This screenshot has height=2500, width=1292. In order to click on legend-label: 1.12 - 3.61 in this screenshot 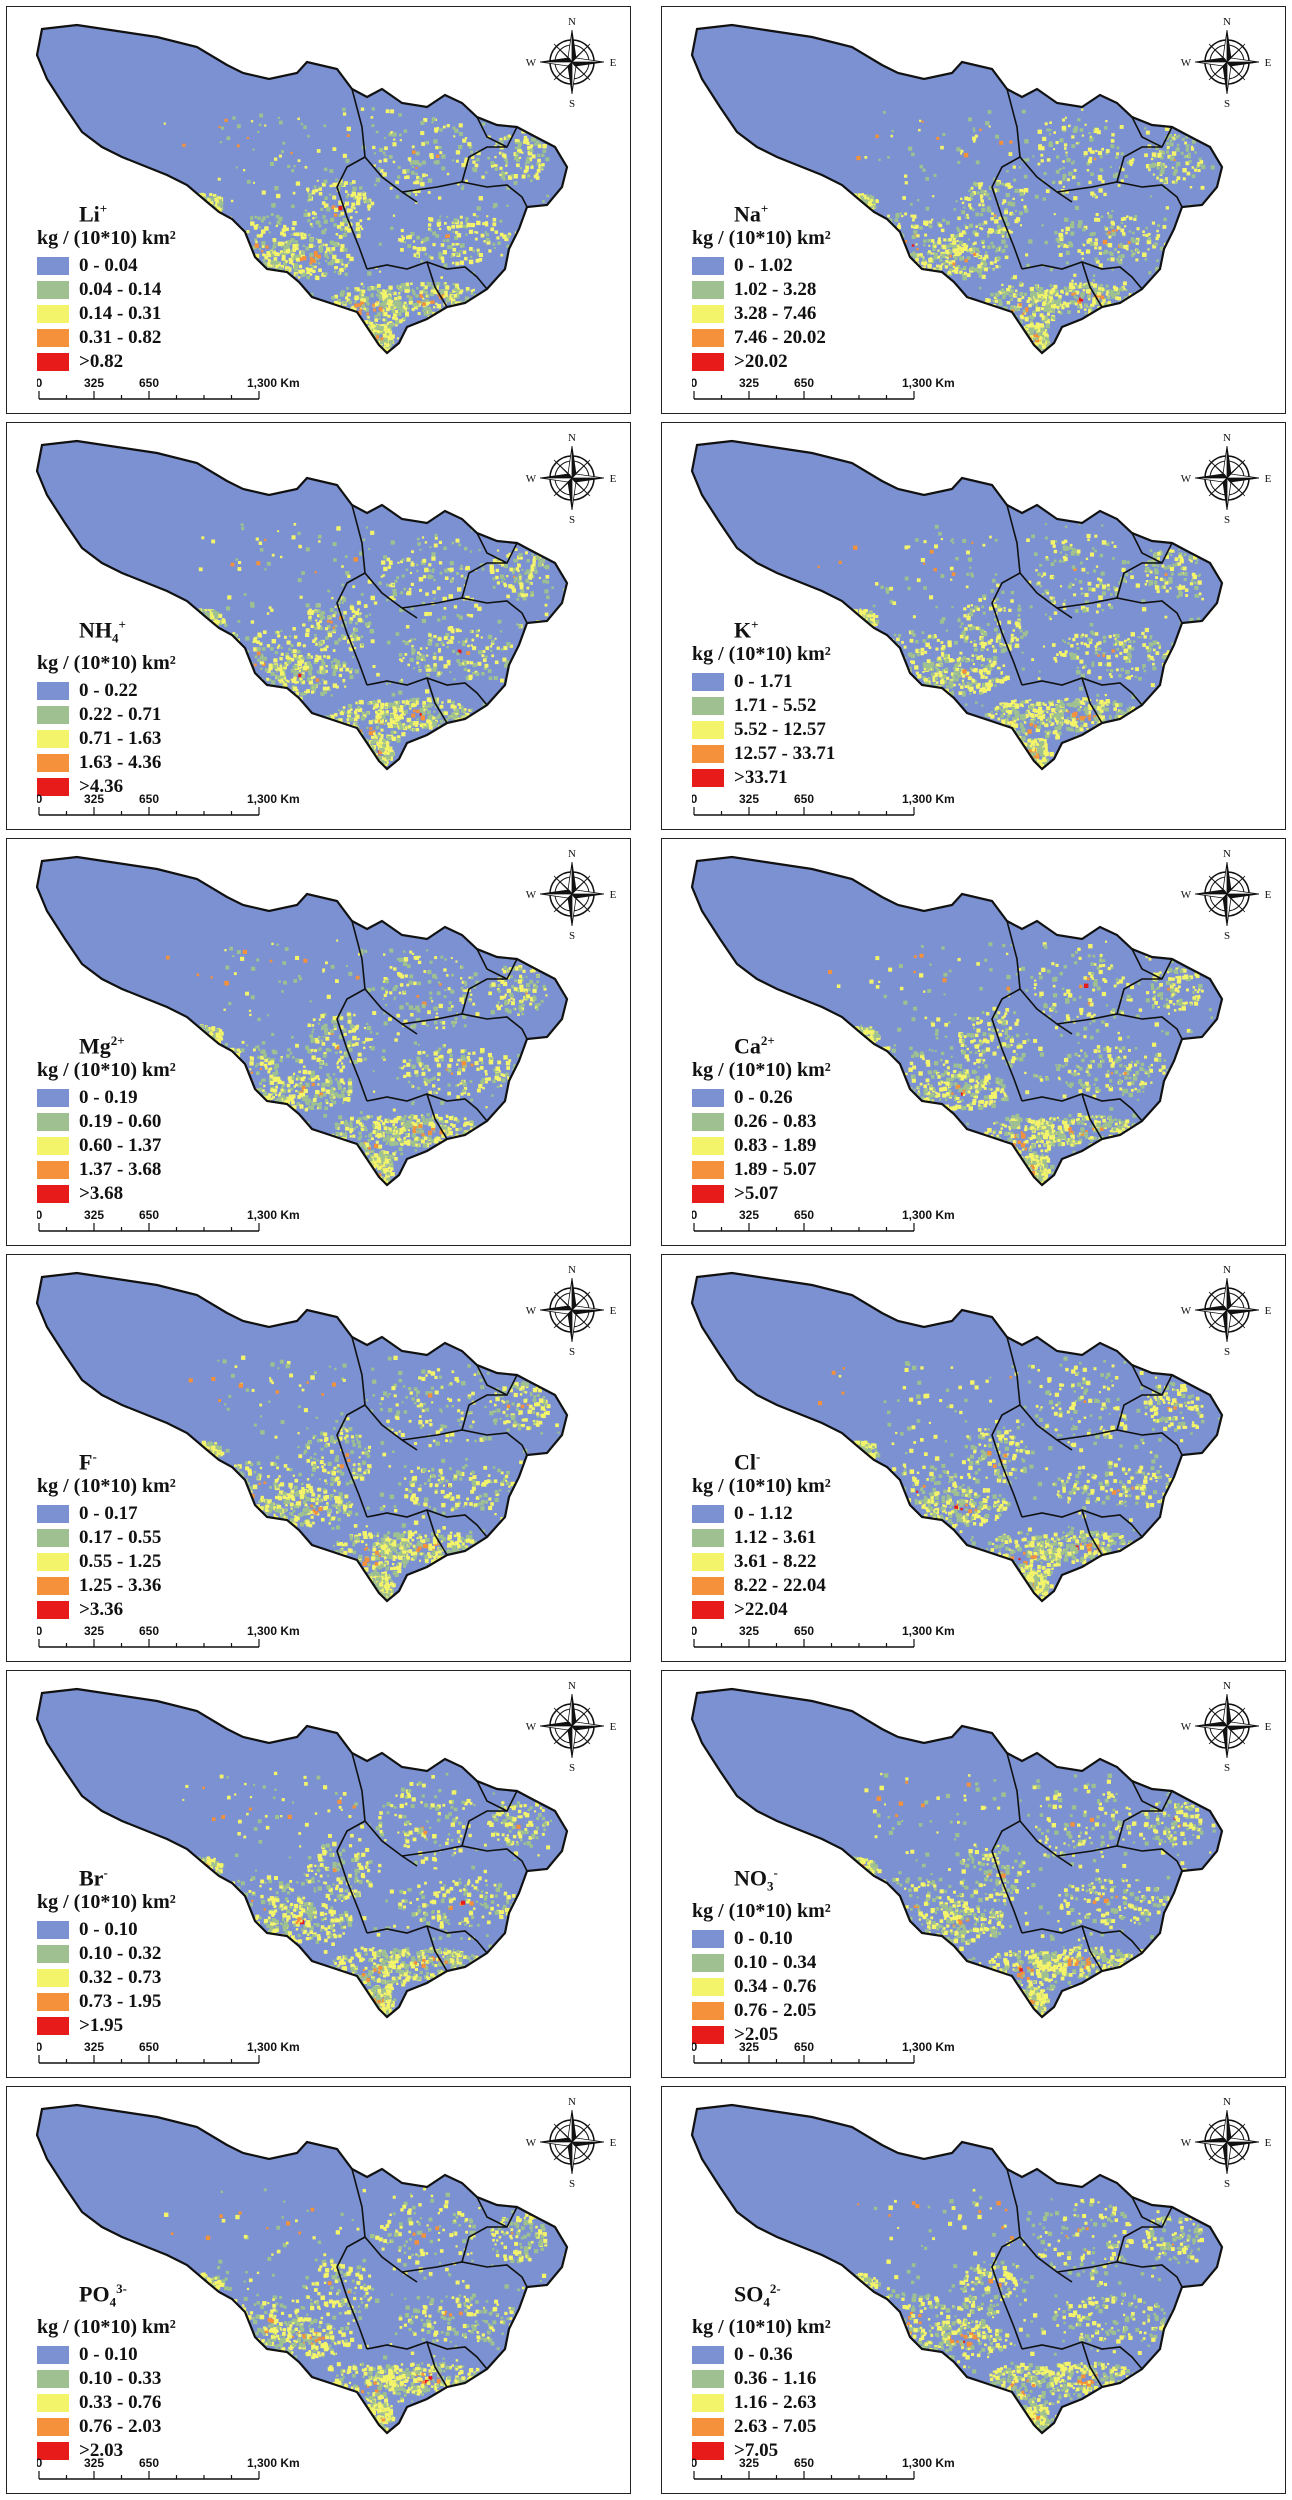, I will do `click(775, 1538)`.